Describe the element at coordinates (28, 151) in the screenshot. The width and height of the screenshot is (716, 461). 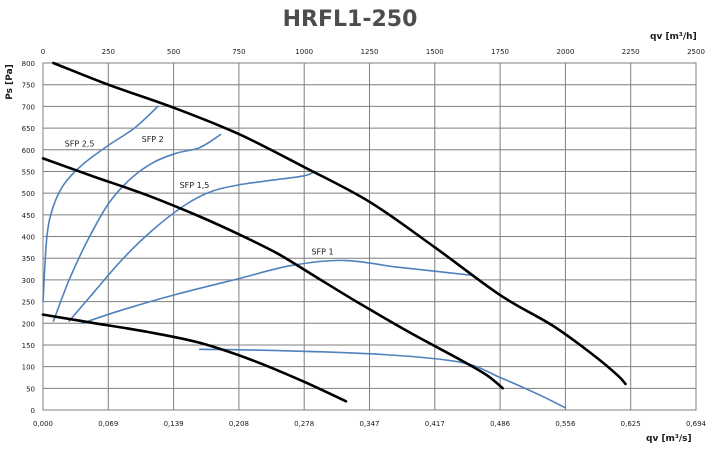
I see `y-tick-label: 600` at that location.